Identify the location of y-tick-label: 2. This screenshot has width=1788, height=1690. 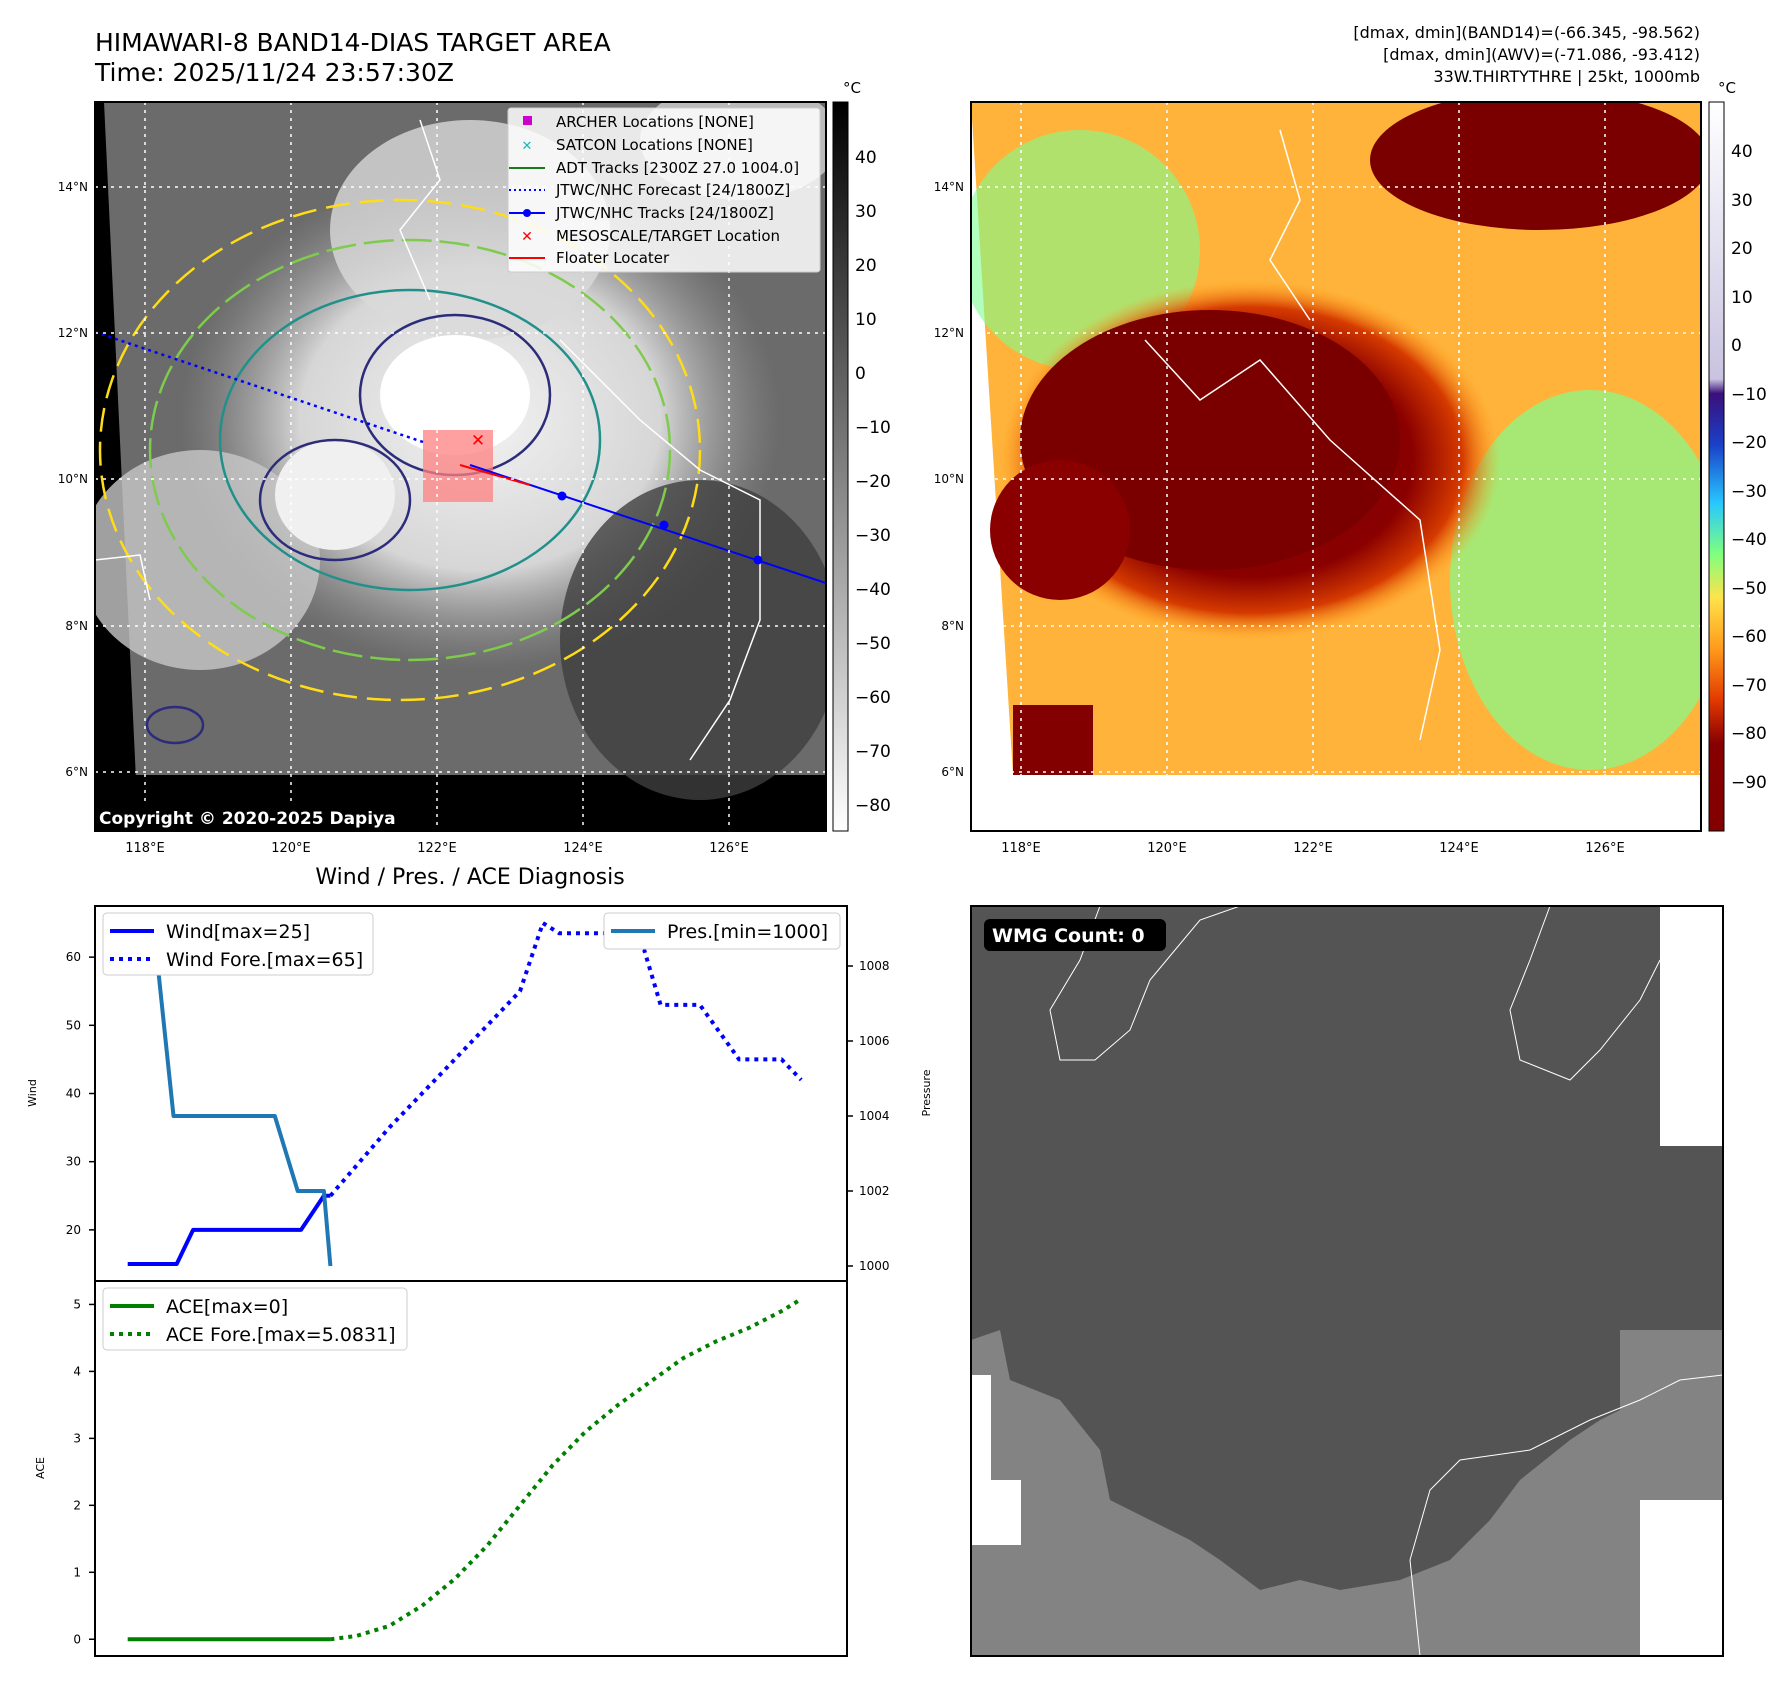
(77, 1505).